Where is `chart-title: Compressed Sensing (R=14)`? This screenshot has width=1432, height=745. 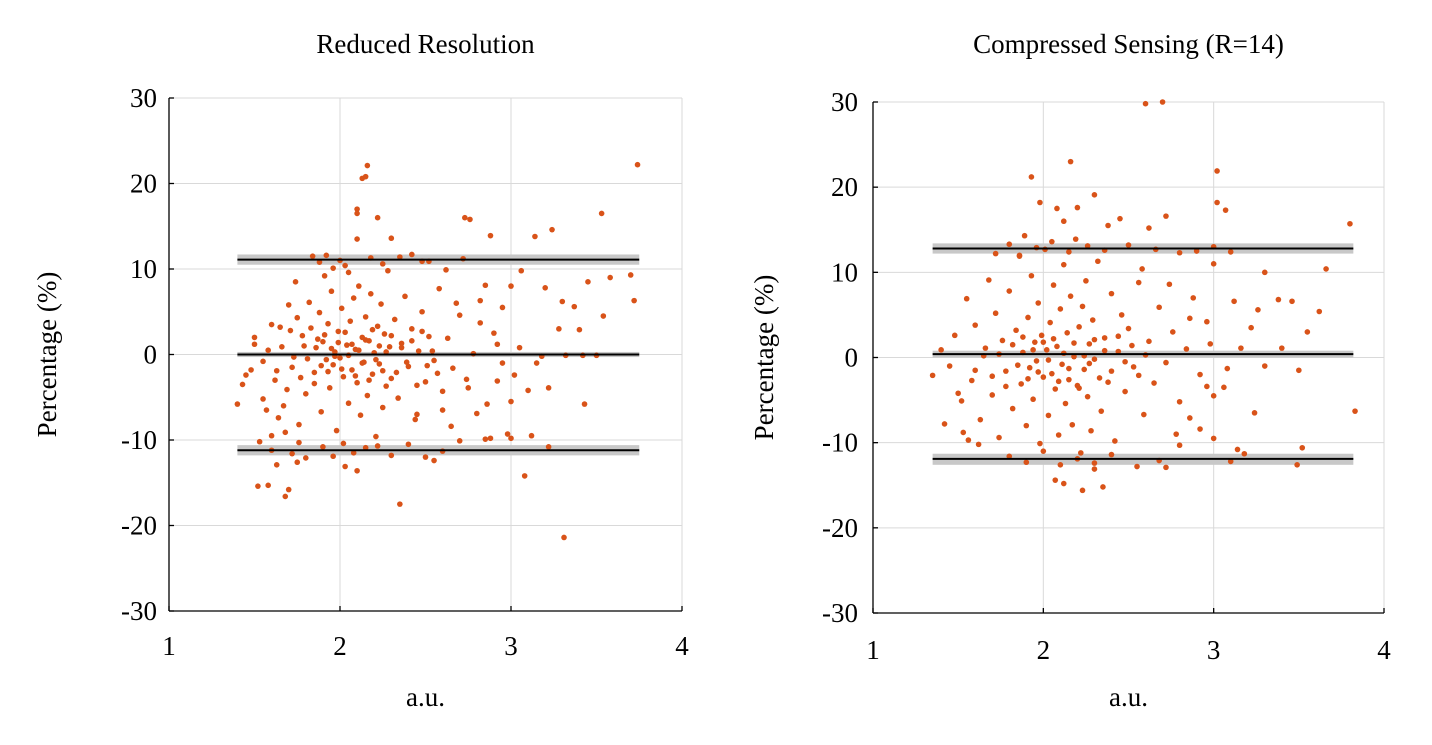
chart-title: Compressed Sensing (R=14) is located at coordinates (1128, 44).